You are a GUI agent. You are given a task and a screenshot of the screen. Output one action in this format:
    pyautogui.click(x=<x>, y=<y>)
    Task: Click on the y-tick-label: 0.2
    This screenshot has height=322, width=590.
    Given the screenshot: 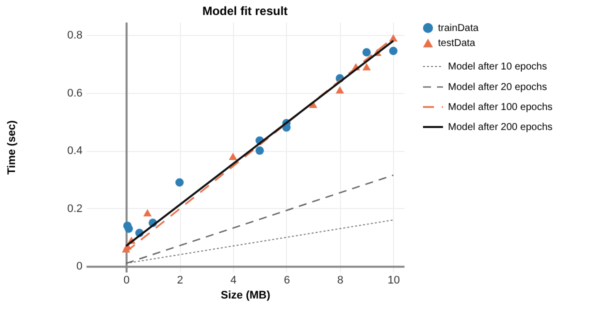 What is the action you would take?
    pyautogui.click(x=74, y=208)
    